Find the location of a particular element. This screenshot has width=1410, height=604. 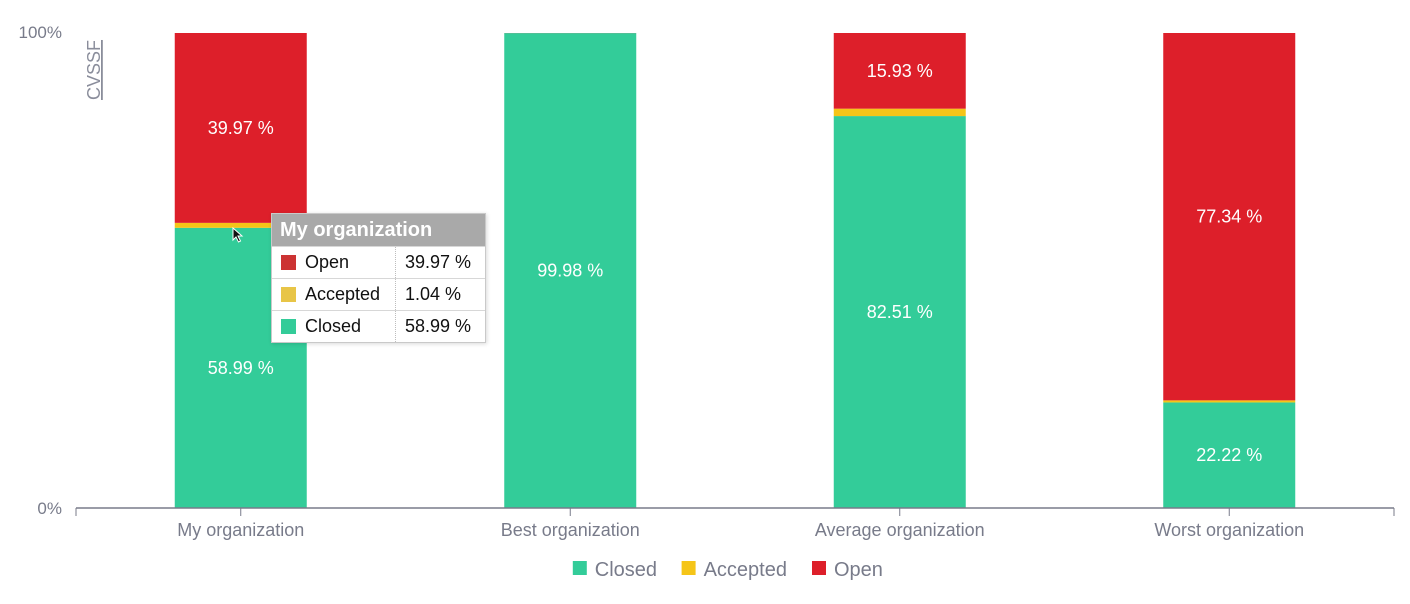

tooltip-row-closed: Closed 58.99 % is located at coordinates (378, 326).